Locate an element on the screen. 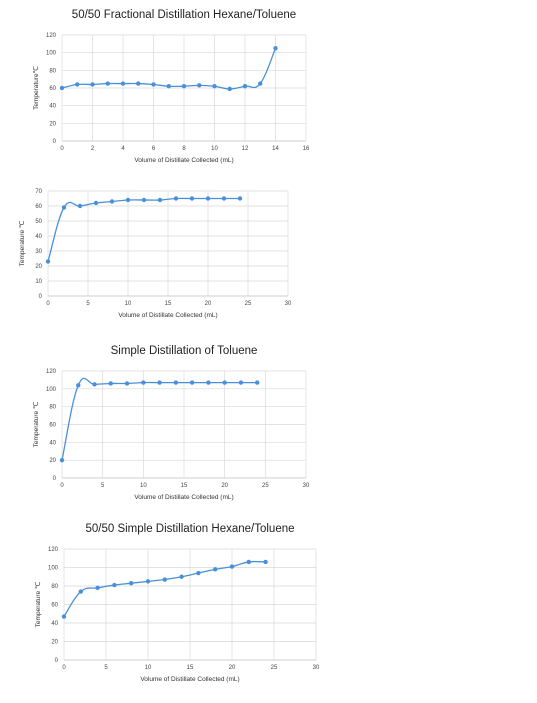  x-tick-label: 14 is located at coordinates (275, 149).